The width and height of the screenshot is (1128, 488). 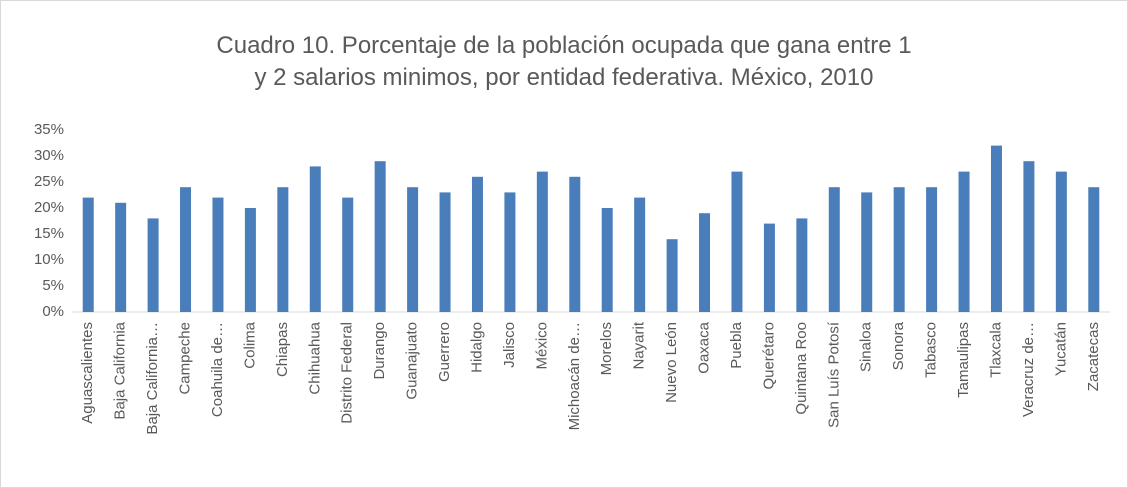 What do you see at coordinates (1093, 356) in the screenshot?
I see `x-tick-label: Zacatecas` at bounding box center [1093, 356].